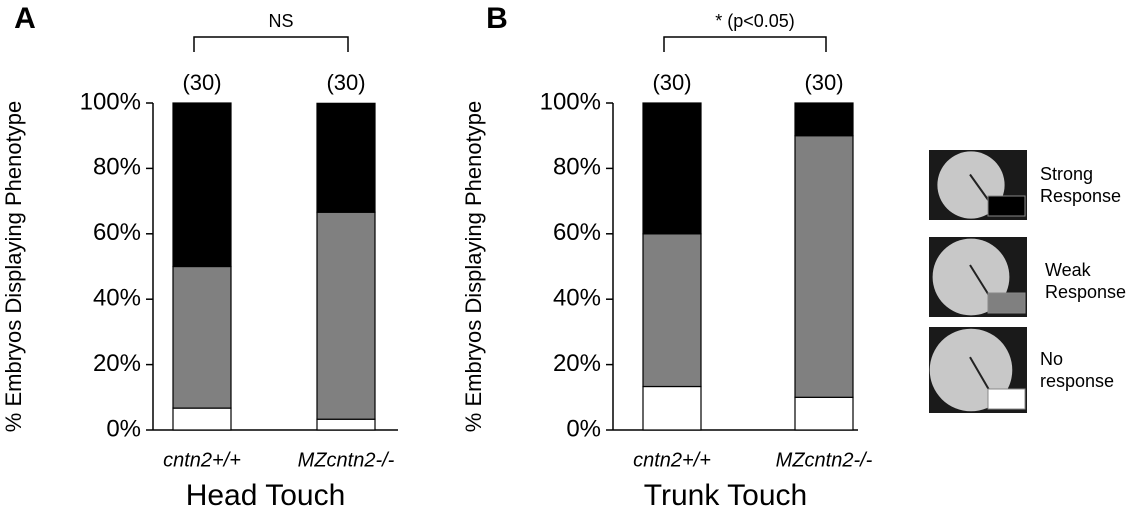  Describe the element at coordinates (755, 21) in the screenshot. I see `significance-label: * (p<0.05)` at that location.